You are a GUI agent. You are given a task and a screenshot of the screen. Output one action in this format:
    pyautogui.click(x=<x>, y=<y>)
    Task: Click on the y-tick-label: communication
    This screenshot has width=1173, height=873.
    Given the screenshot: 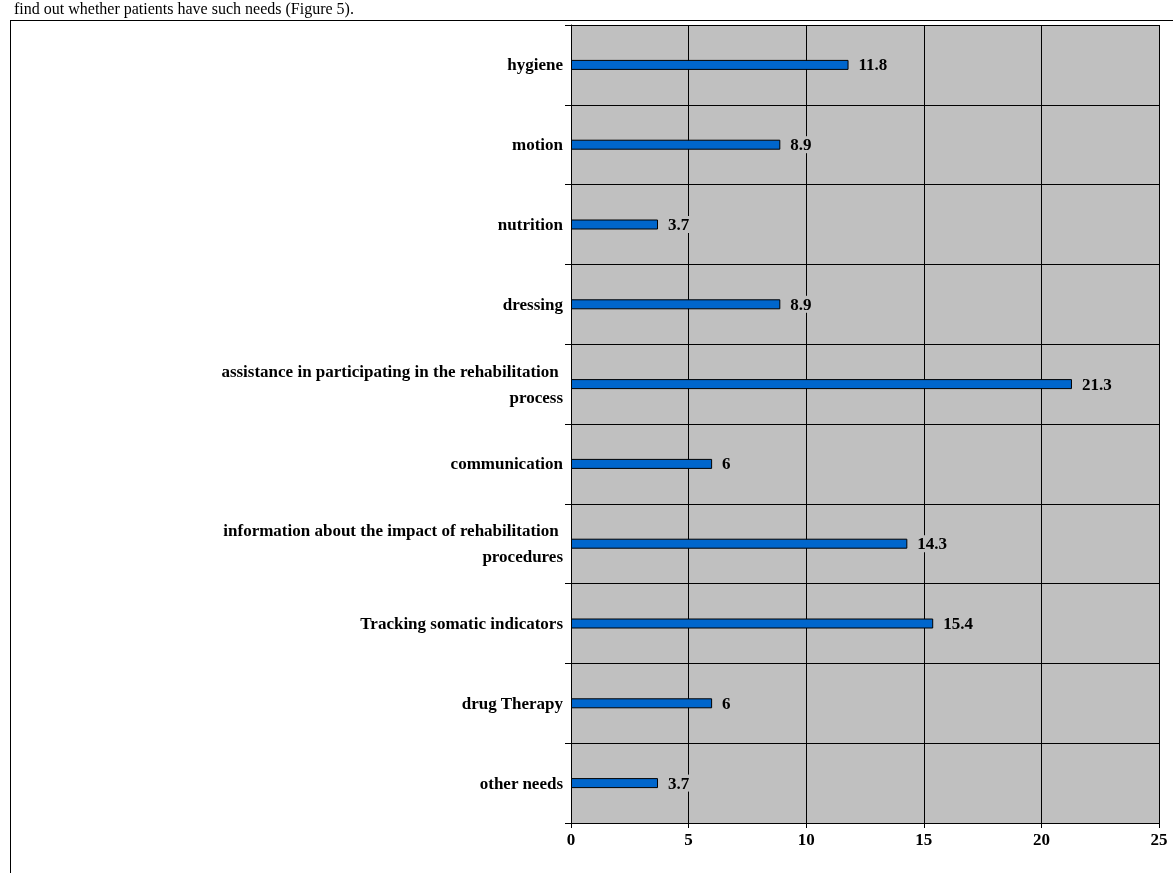 What is the action you would take?
    pyautogui.click(x=507, y=464)
    